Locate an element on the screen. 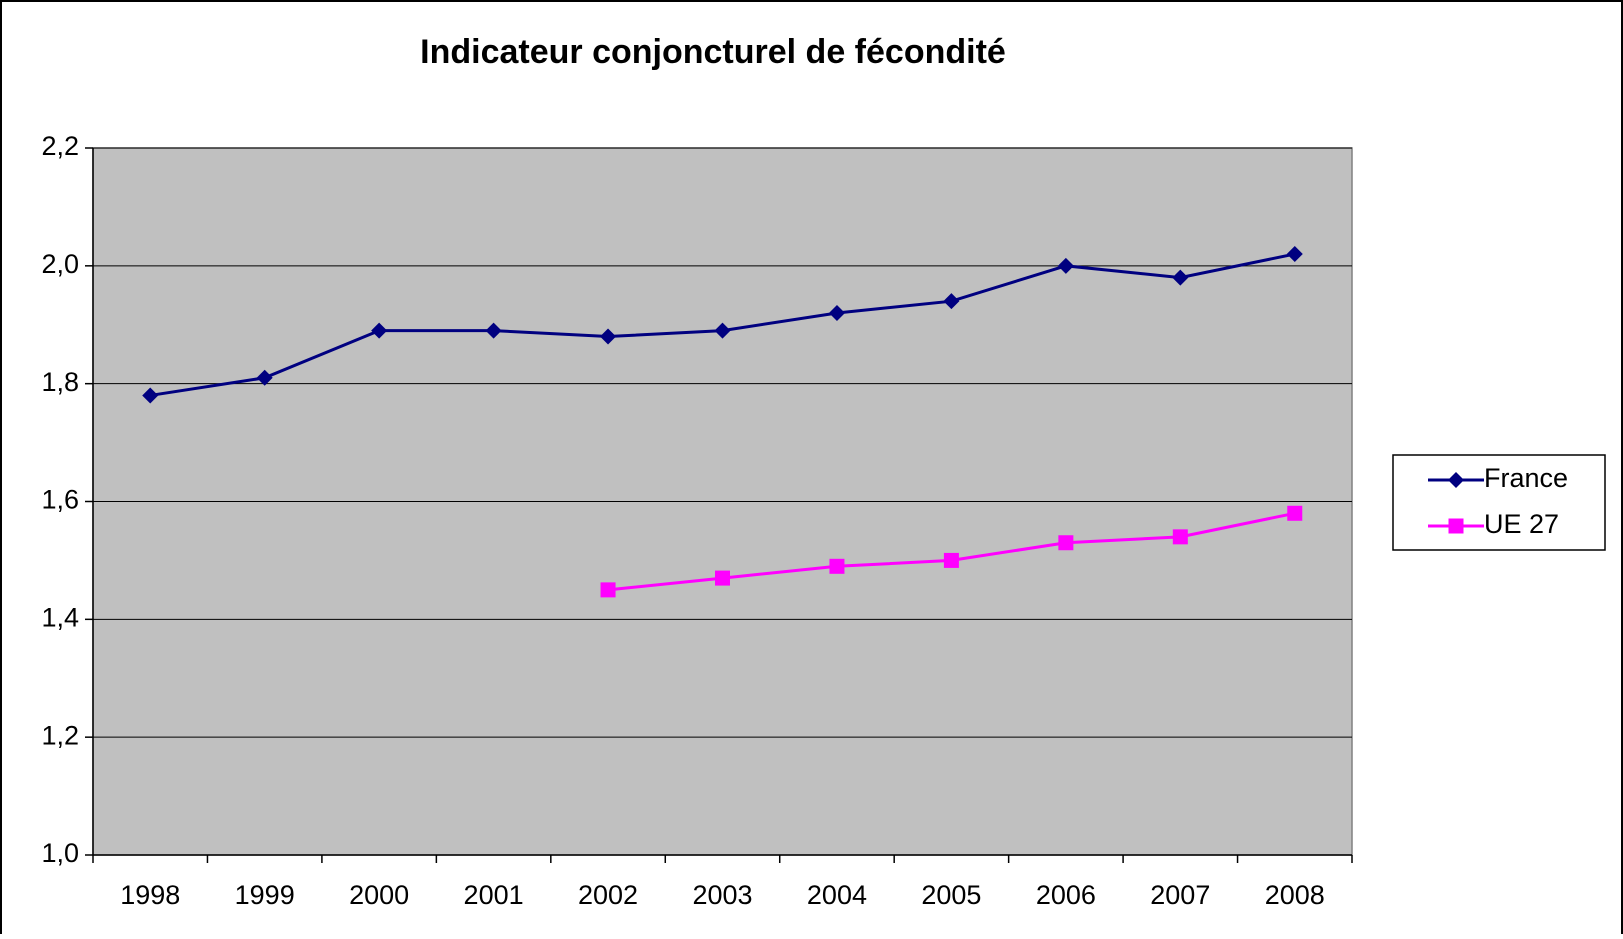 The width and height of the screenshot is (1623, 939). legend-label: France is located at coordinates (1526, 478).